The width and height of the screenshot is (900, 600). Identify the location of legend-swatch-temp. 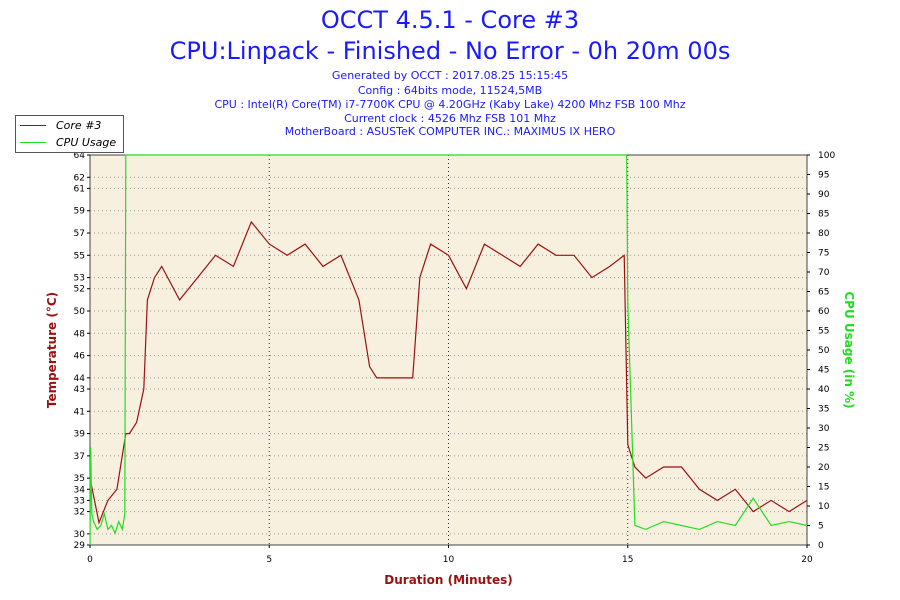
(33, 125).